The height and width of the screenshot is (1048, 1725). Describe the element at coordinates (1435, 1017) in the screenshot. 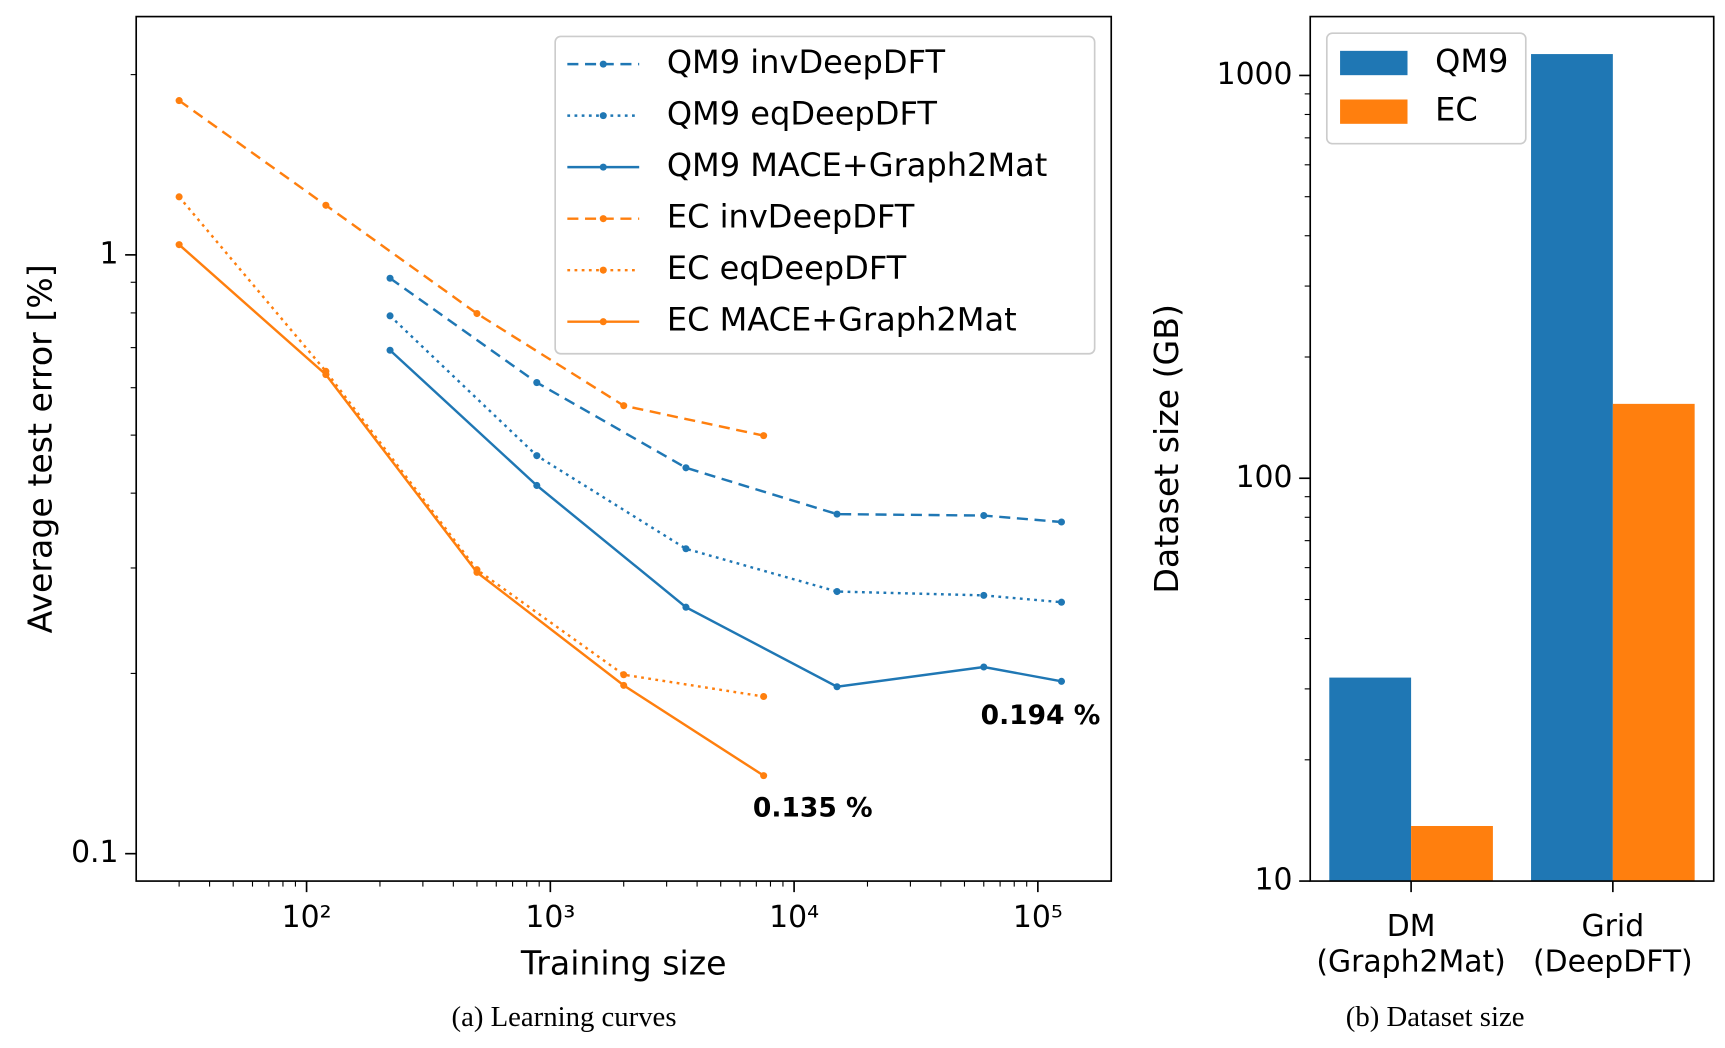

I see `caption: (b) Dataset size` at that location.